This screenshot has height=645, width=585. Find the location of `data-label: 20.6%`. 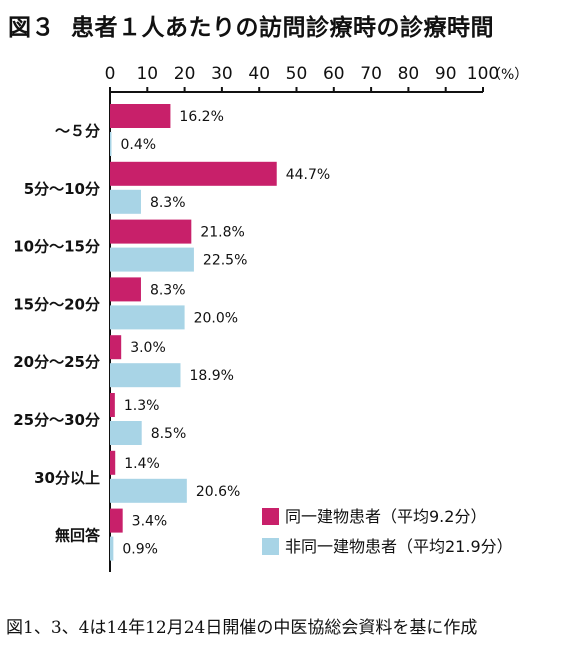

data-label: 20.6% is located at coordinates (218, 492).